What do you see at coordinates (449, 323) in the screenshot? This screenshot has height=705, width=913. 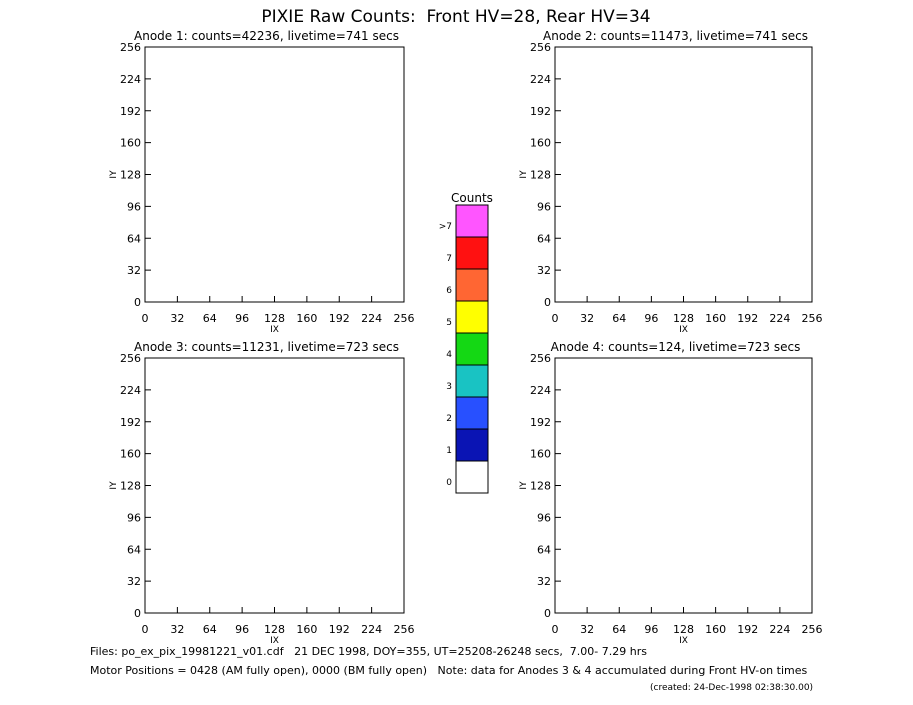 I see `colorbar-label: 5` at bounding box center [449, 323].